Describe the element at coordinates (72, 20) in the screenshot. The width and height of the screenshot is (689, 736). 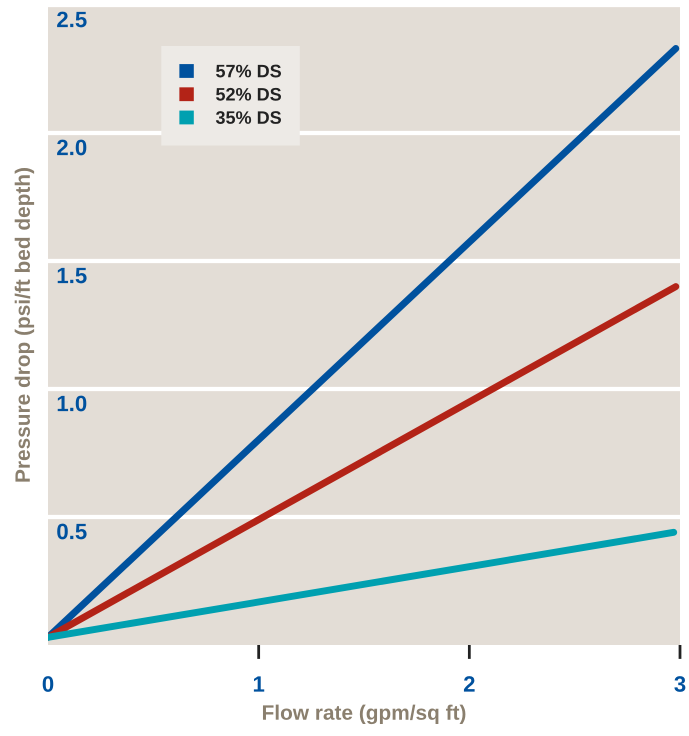
I see `y-tick-label: 2.5` at that location.